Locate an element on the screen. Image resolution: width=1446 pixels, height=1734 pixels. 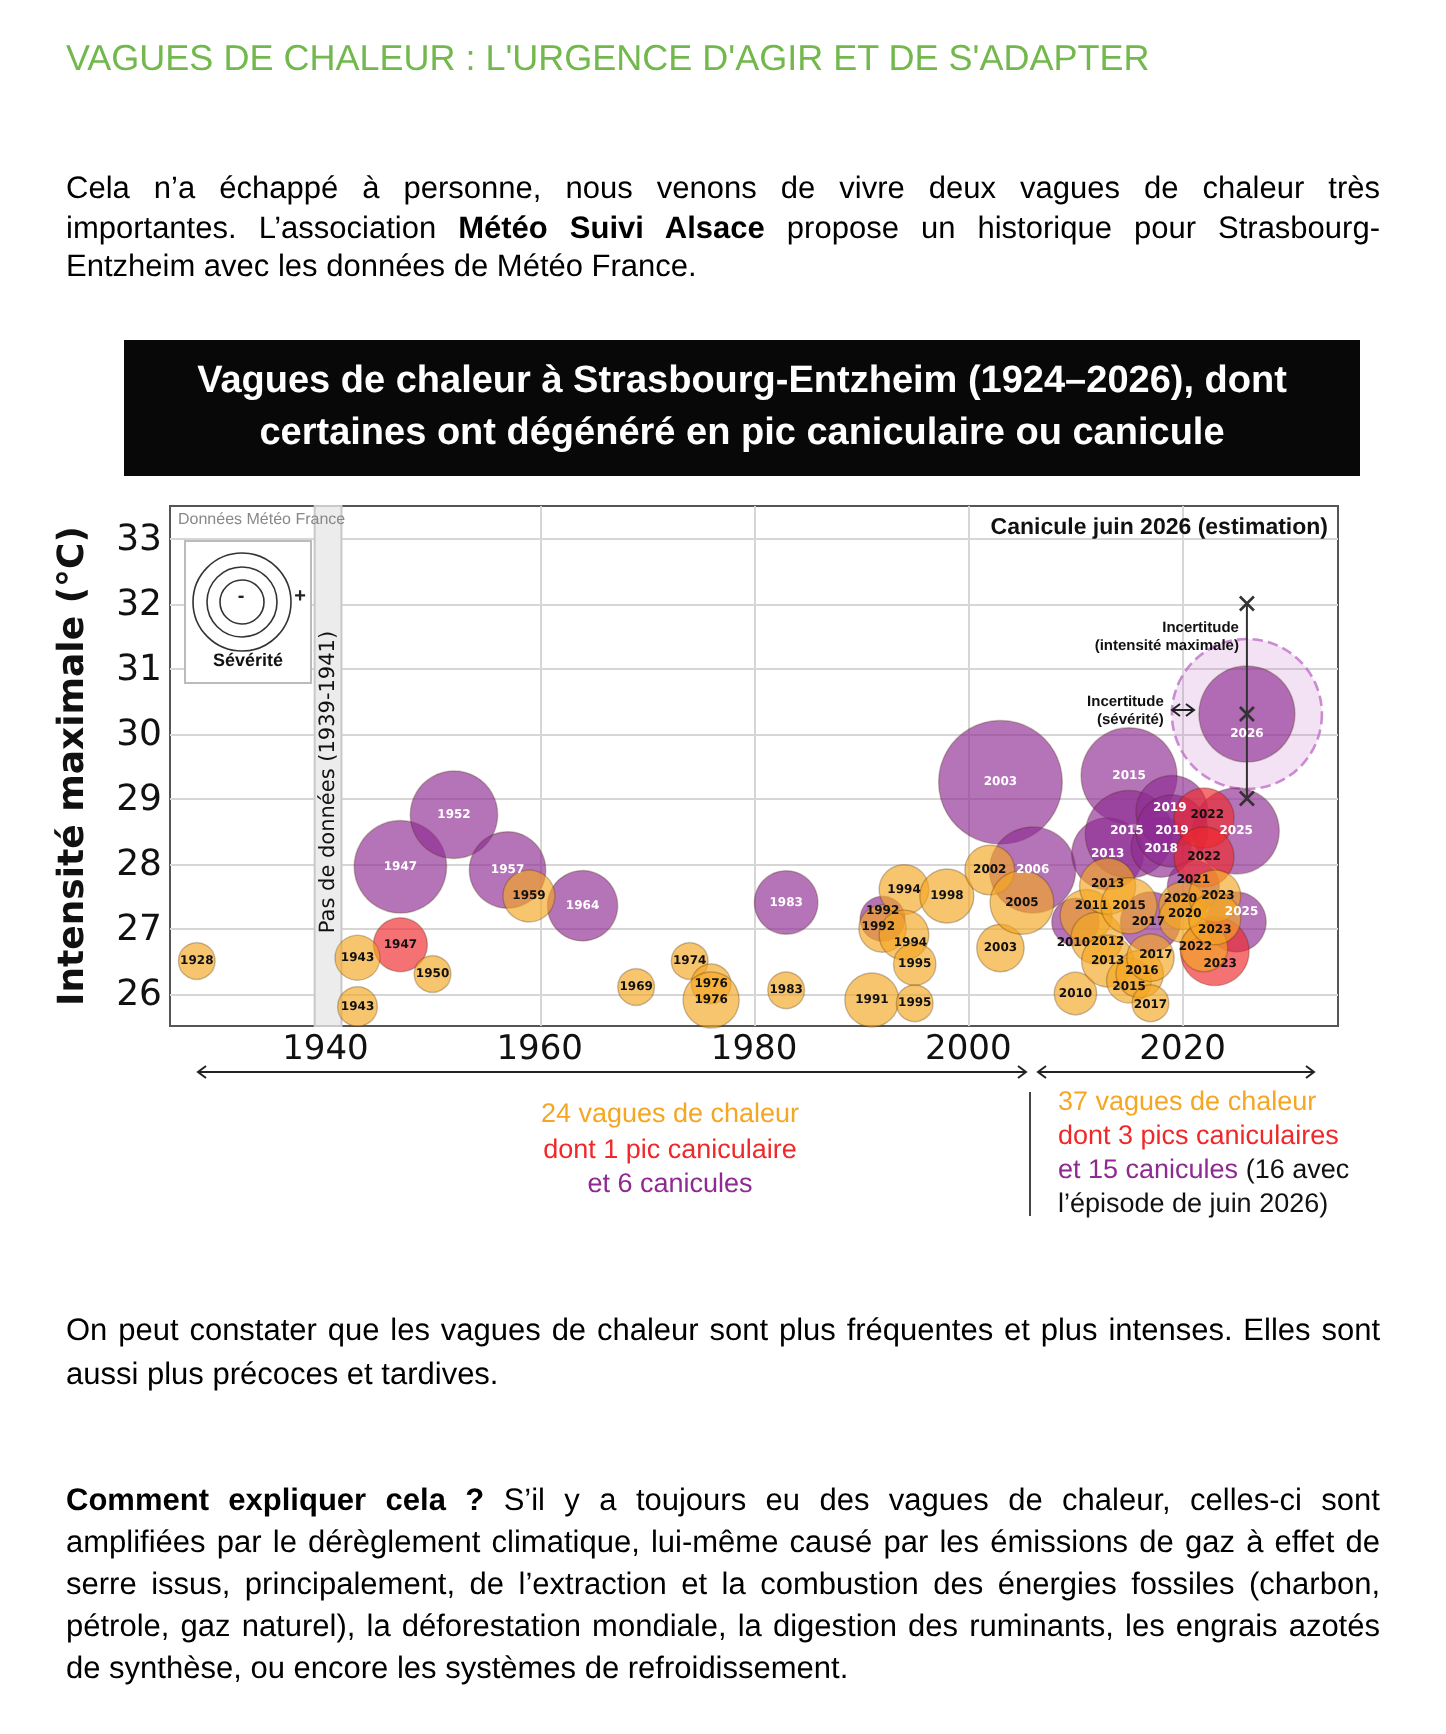
x-tick-label: 1980 is located at coordinates (754, 1049).